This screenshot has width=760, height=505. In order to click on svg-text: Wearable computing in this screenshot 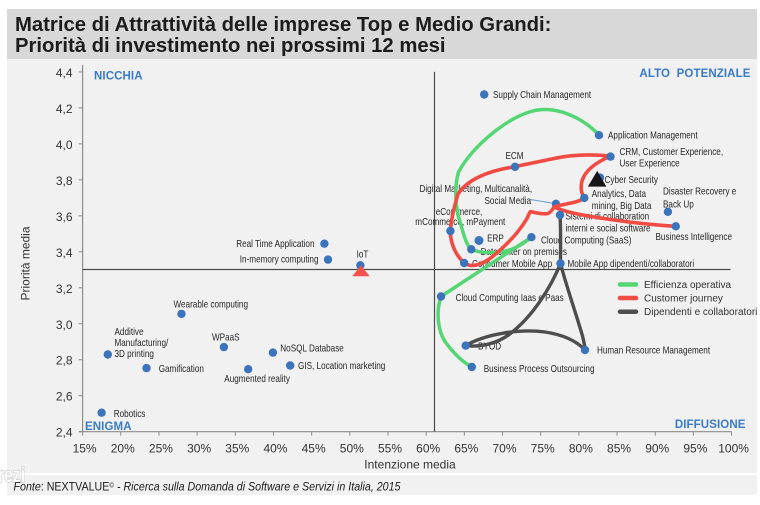, I will do `click(211, 305)`.